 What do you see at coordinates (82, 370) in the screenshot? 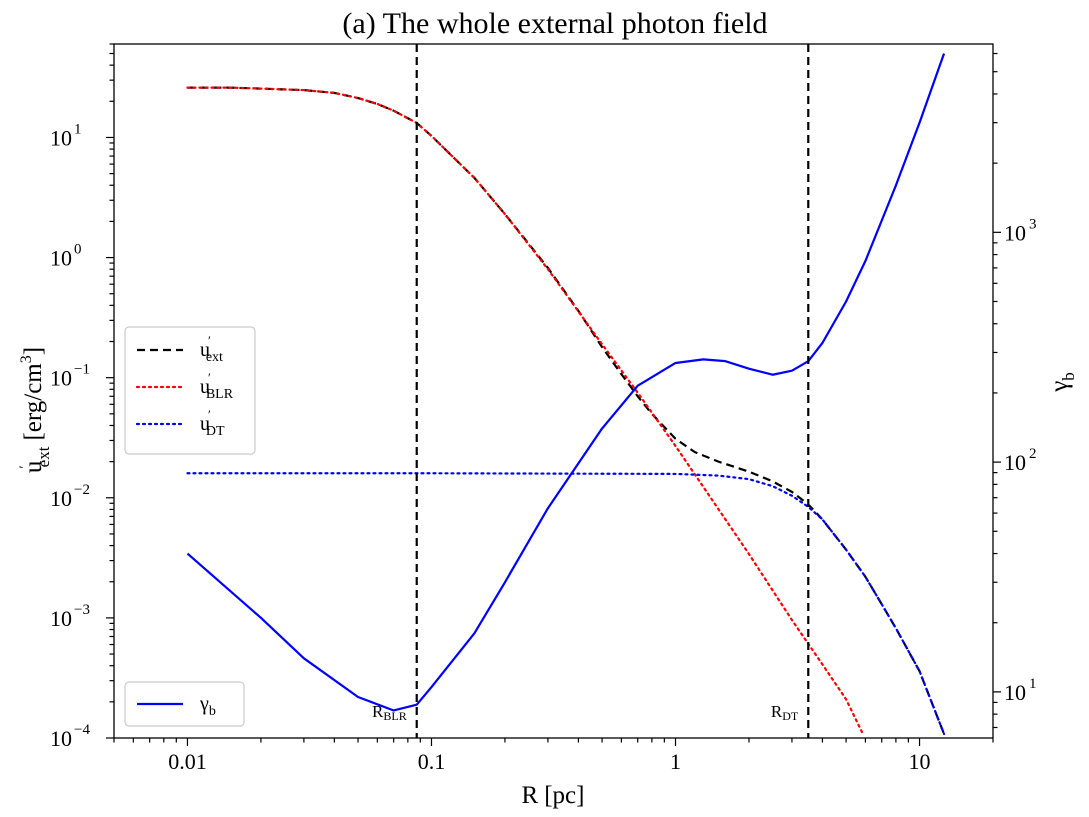
I see `y-left-tick-exponent: −1` at bounding box center [82, 370].